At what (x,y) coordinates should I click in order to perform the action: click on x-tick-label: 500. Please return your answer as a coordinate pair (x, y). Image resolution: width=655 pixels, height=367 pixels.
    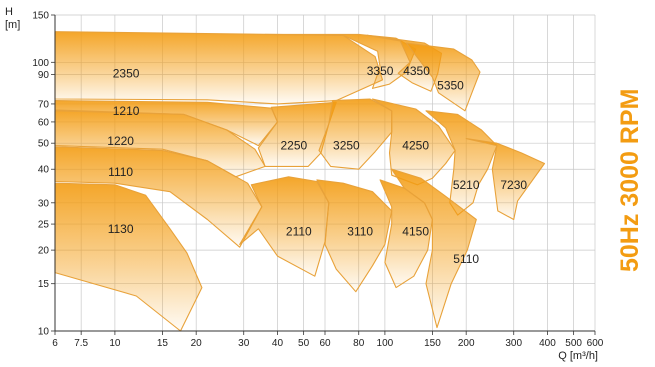
    Looking at the image, I should click on (573, 343).